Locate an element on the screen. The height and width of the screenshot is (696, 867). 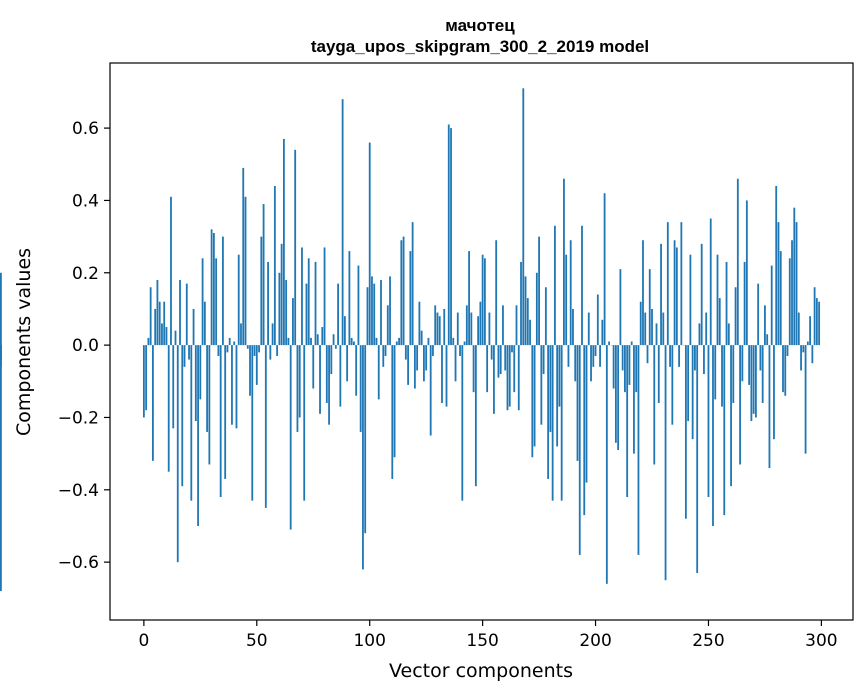
x-tick-label: 150 is located at coordinates (482, 641).